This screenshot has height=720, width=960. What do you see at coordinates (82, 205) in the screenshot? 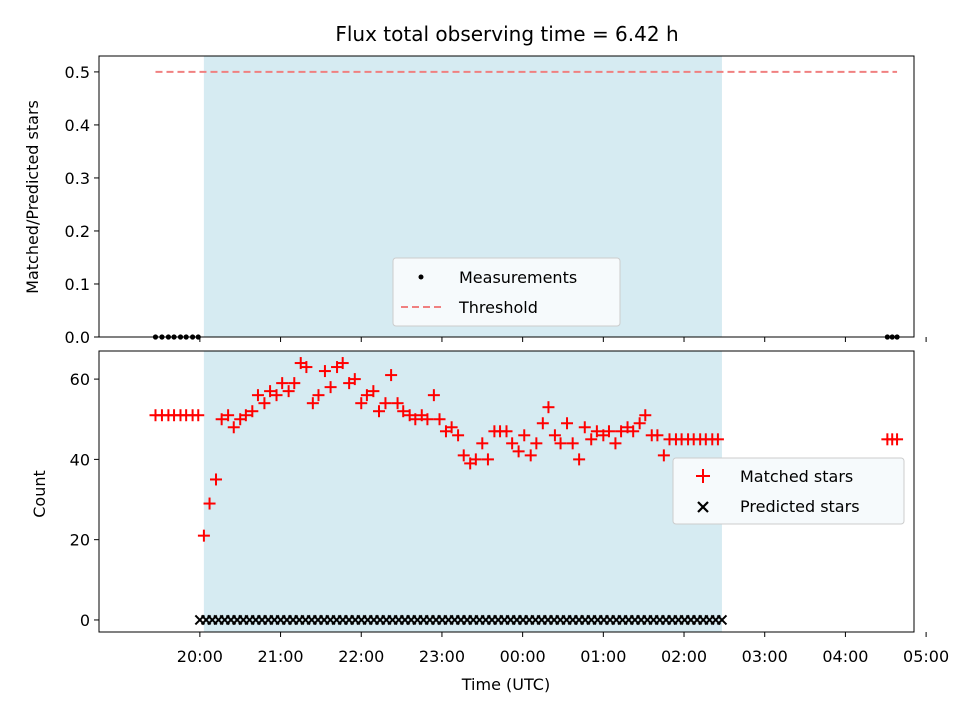
I see `top-y-ticks: 0.0 0.1 0.2 0.3 0.4 0.5` at bounding box center [82, 205].